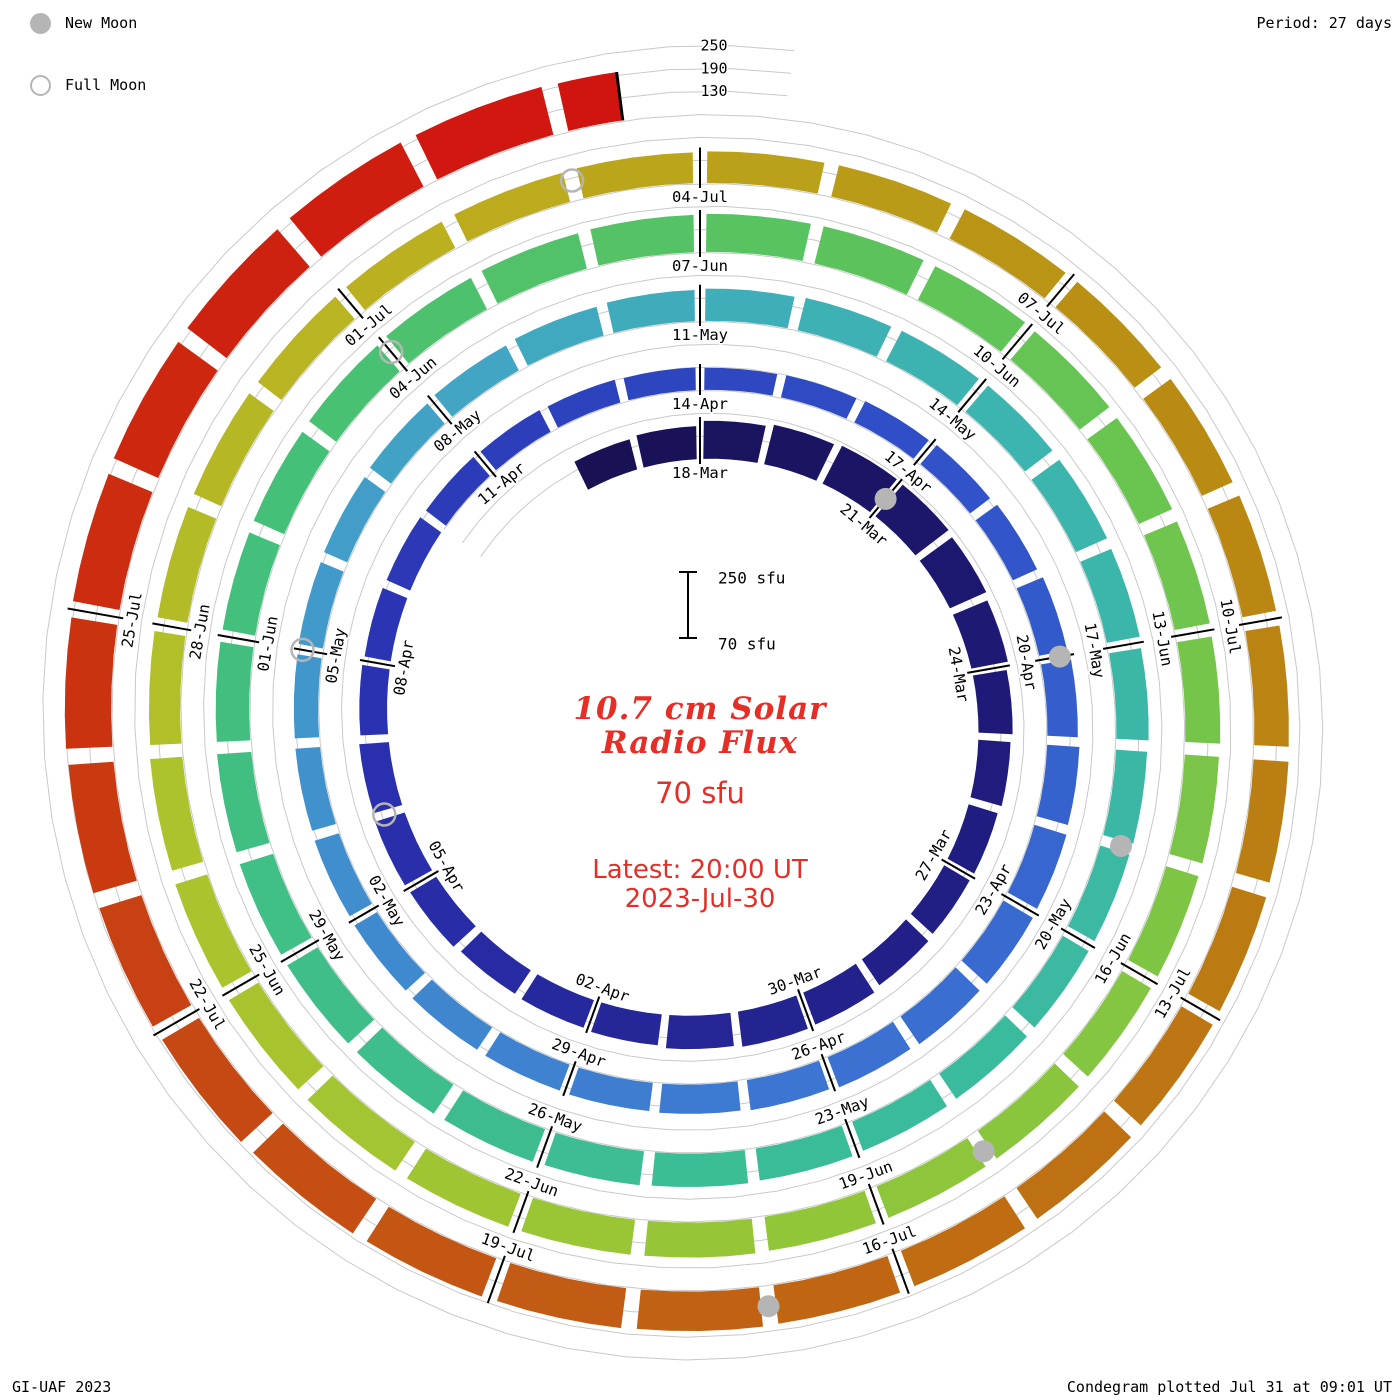 Image resolution: width=1400 pixels, height=1400 pixels. What do you see at coordinates (713, 46) in the screenshot?
I see `radial-scale-label: 250` at bounding box center [713, 46].